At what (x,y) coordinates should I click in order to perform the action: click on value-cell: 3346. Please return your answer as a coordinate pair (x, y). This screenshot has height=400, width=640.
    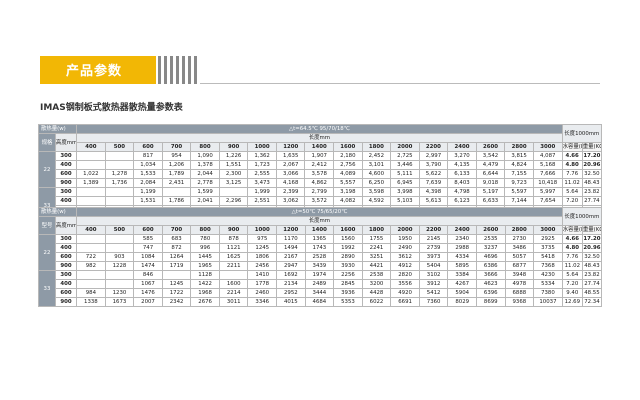
    Looking at the image, I should click on (262, 302).